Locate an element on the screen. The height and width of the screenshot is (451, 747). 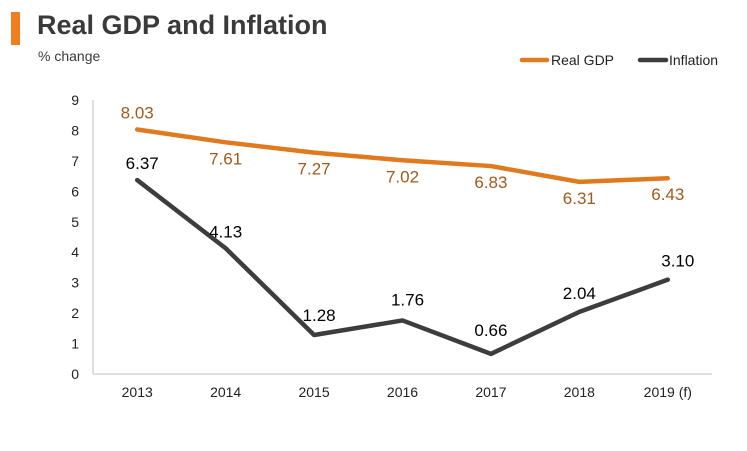
x-tick-label: 2018 is located at coordinates (579, 392).